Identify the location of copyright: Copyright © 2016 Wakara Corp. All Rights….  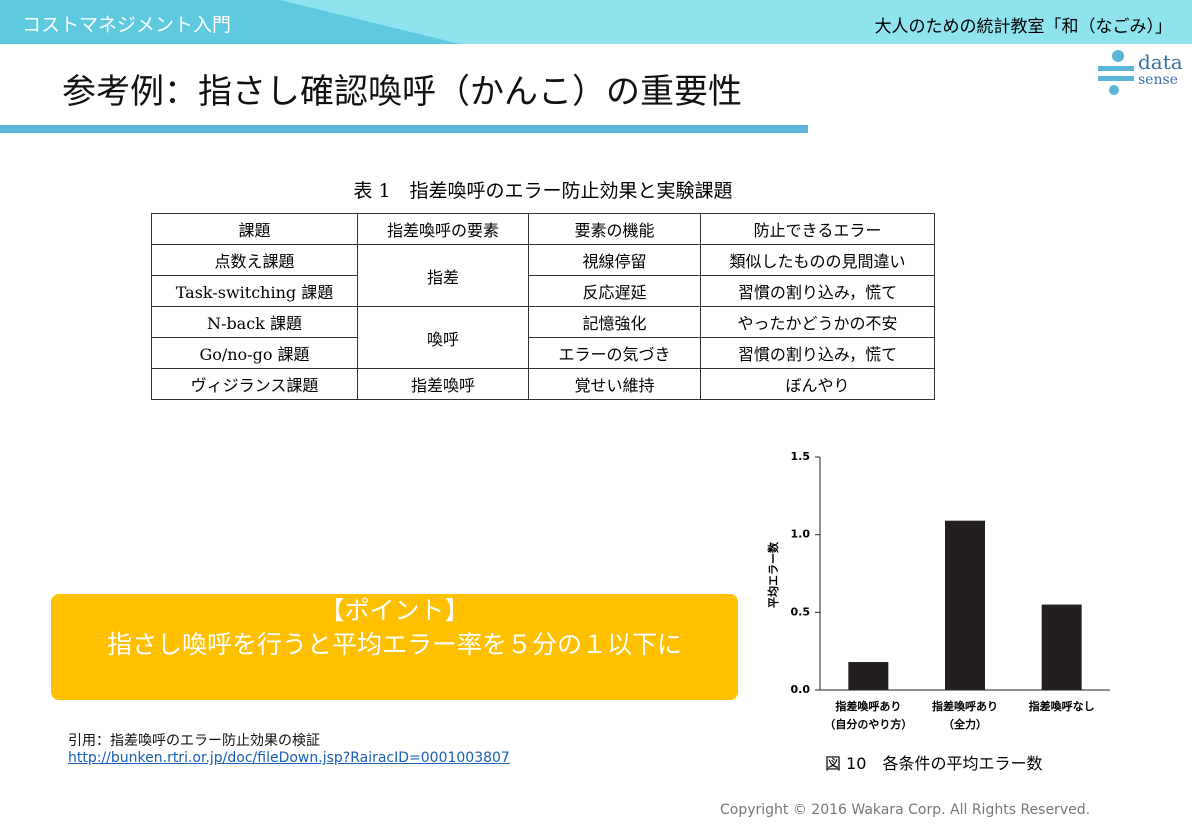
(905, 810).